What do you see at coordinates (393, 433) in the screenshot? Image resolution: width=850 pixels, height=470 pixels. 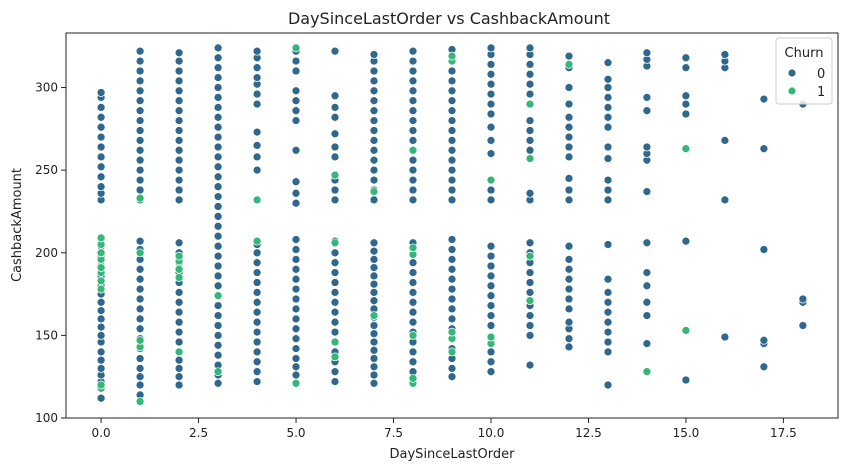 I see `x-tick-label: 7.5` at bounding box center [393, 433].